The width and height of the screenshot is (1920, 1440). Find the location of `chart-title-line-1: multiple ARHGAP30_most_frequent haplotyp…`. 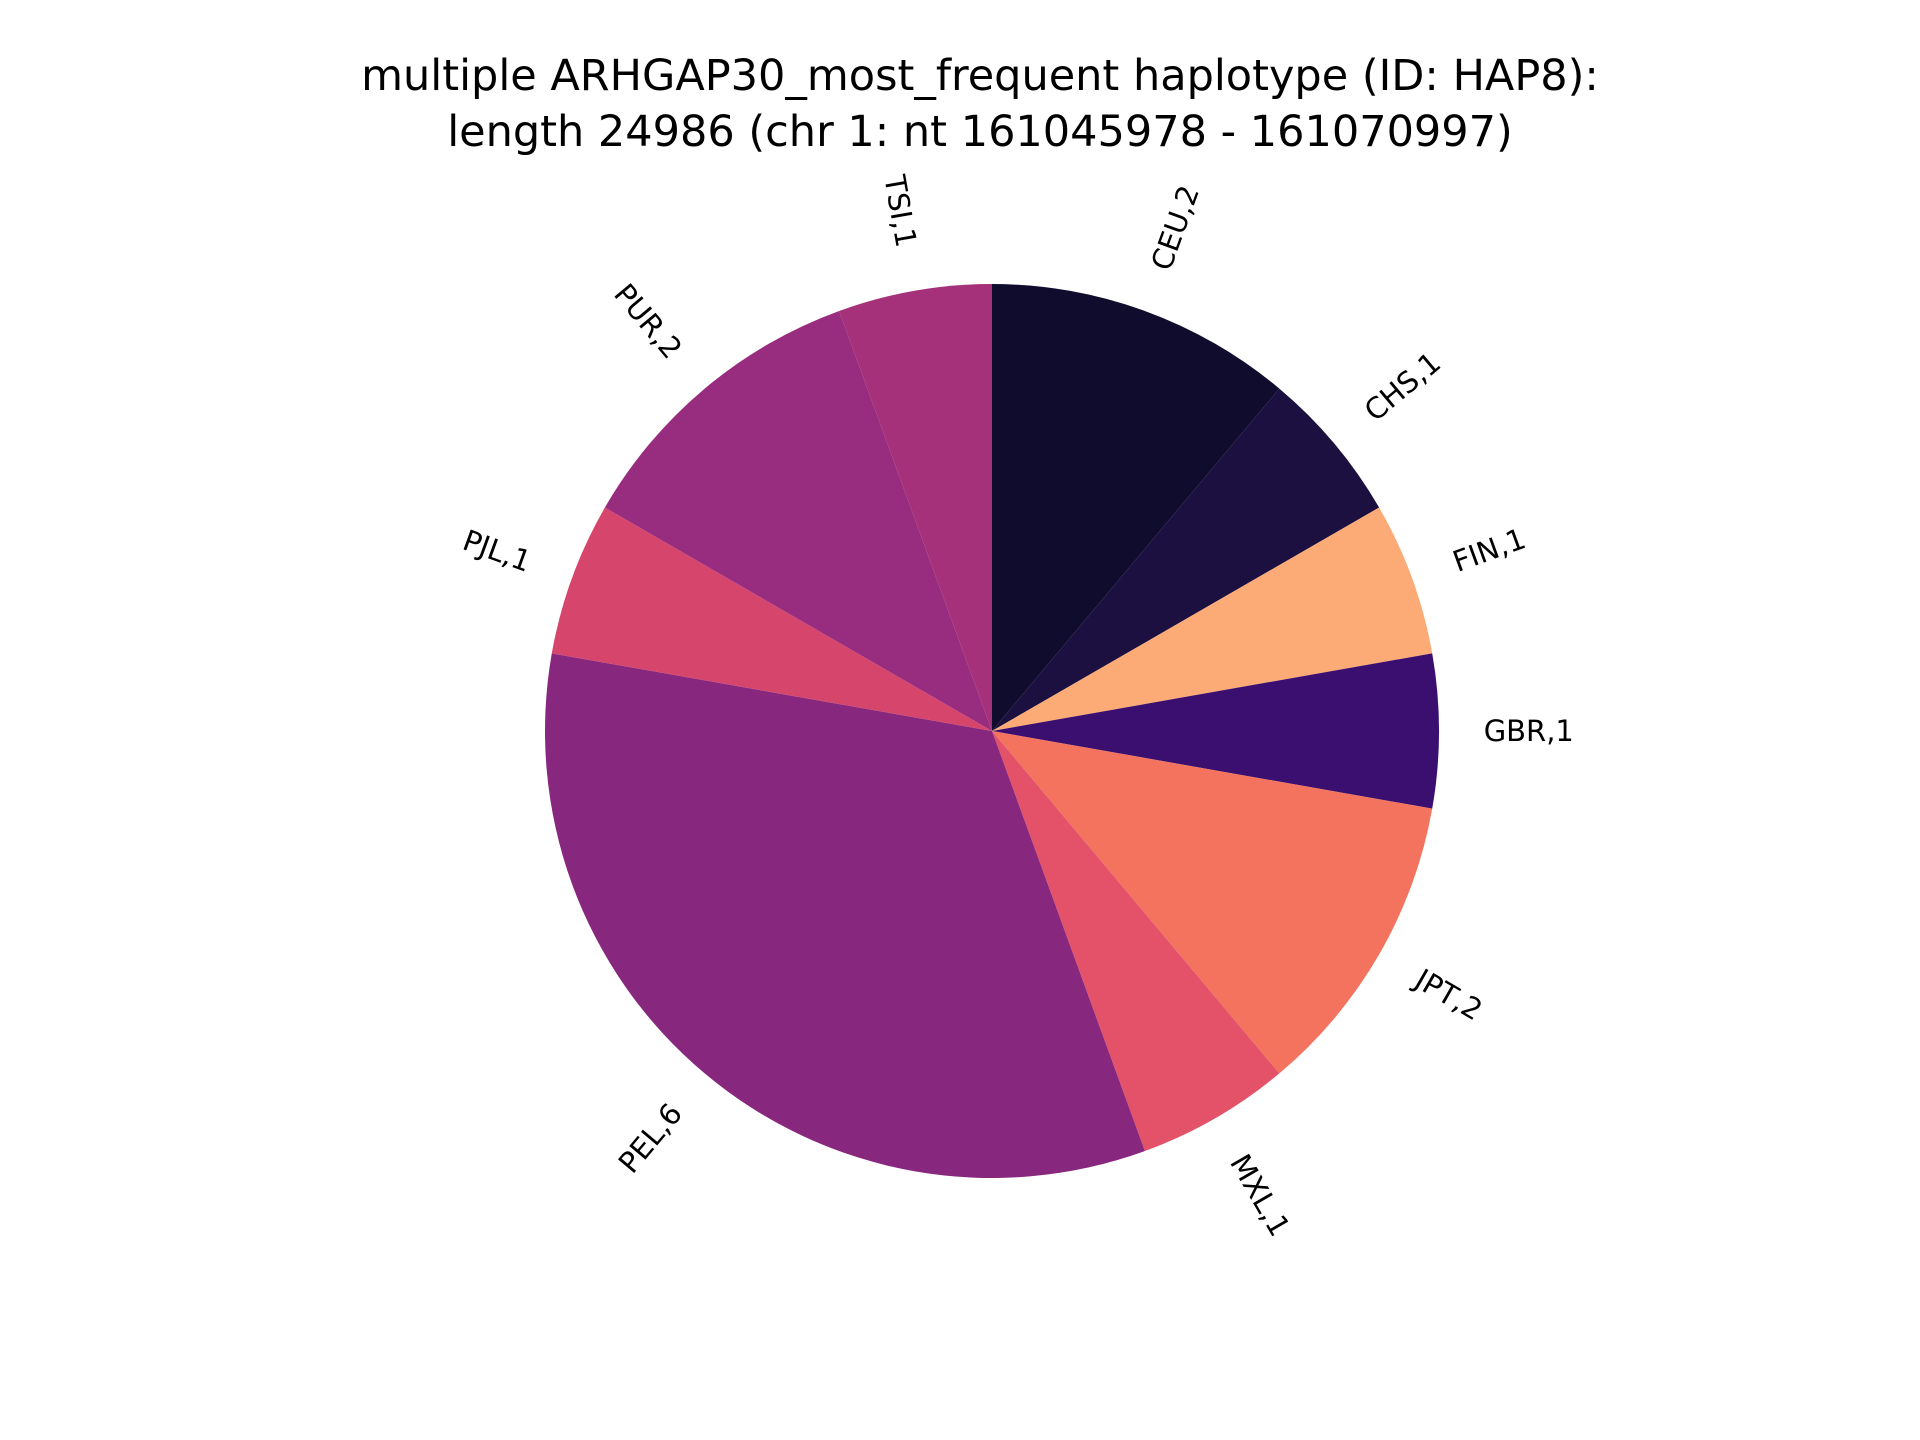

chart-title-line-1: multiple ARHGAP30_most_frequent haplotyp… is located at coordinates (980, 76).